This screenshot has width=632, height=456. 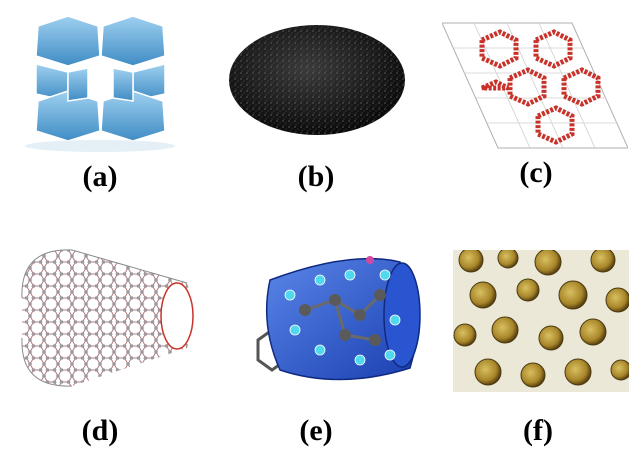 What do you see at coordinates (100, 176) in the screenshot?
I see `panel-label-a: (a)` at bounding box center [100, 176].